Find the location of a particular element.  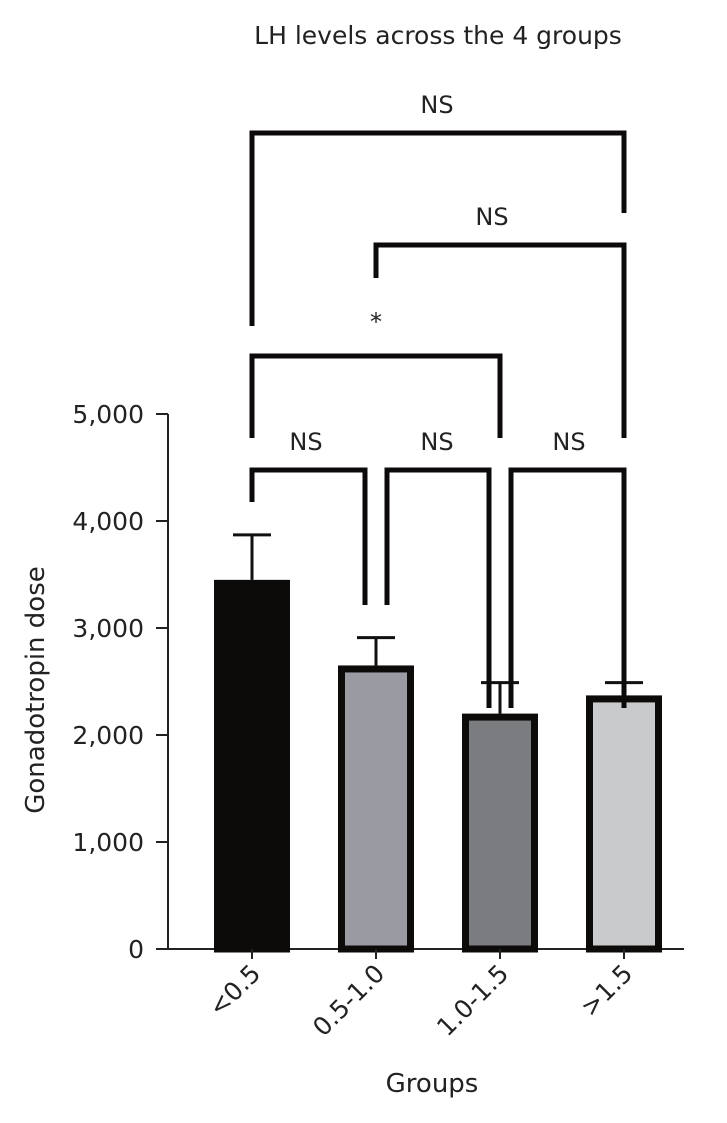

x-axis-label: Groups is located at coordinates (432, 1084).